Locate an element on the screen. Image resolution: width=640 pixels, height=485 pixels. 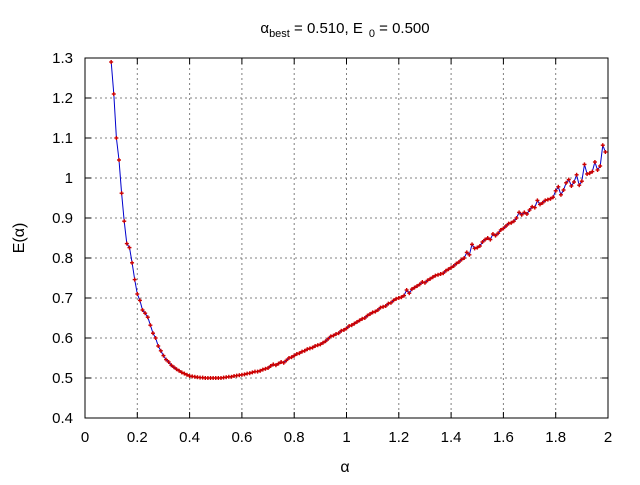
x-tick-label: 1.4 is located at coordinates (451, 437).